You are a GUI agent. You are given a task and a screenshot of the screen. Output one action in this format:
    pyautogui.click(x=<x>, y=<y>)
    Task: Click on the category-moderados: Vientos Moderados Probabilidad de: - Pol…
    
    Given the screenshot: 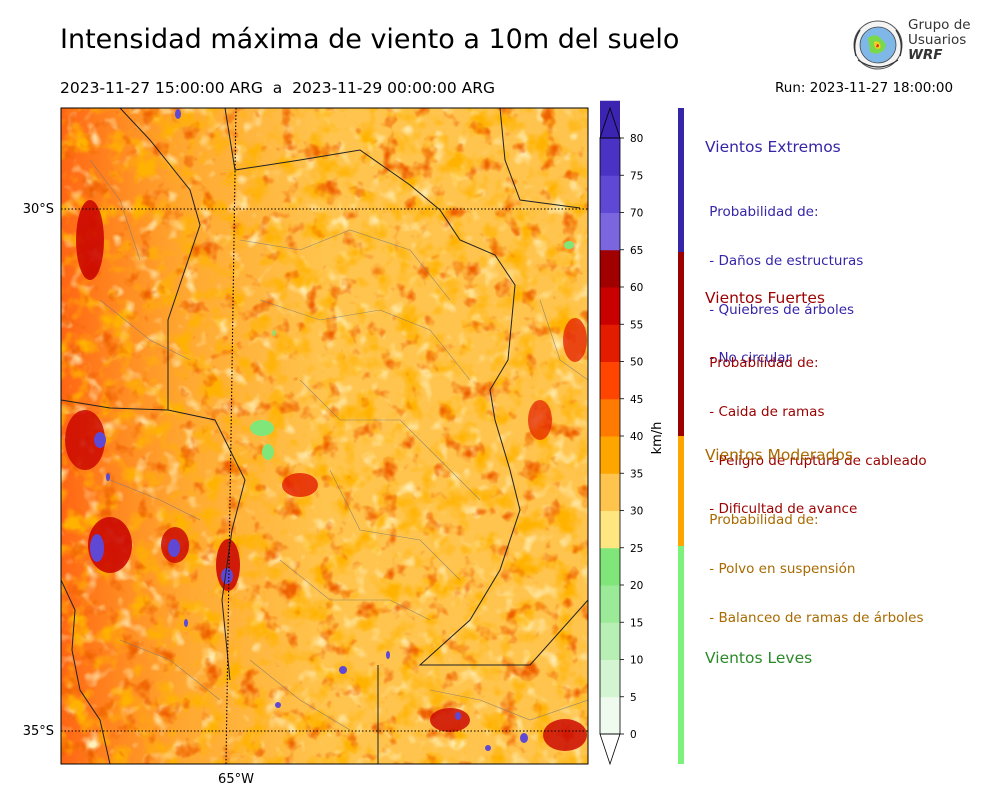 What is the action you would take?
    pyautogui.click(x=814, y=552)
    